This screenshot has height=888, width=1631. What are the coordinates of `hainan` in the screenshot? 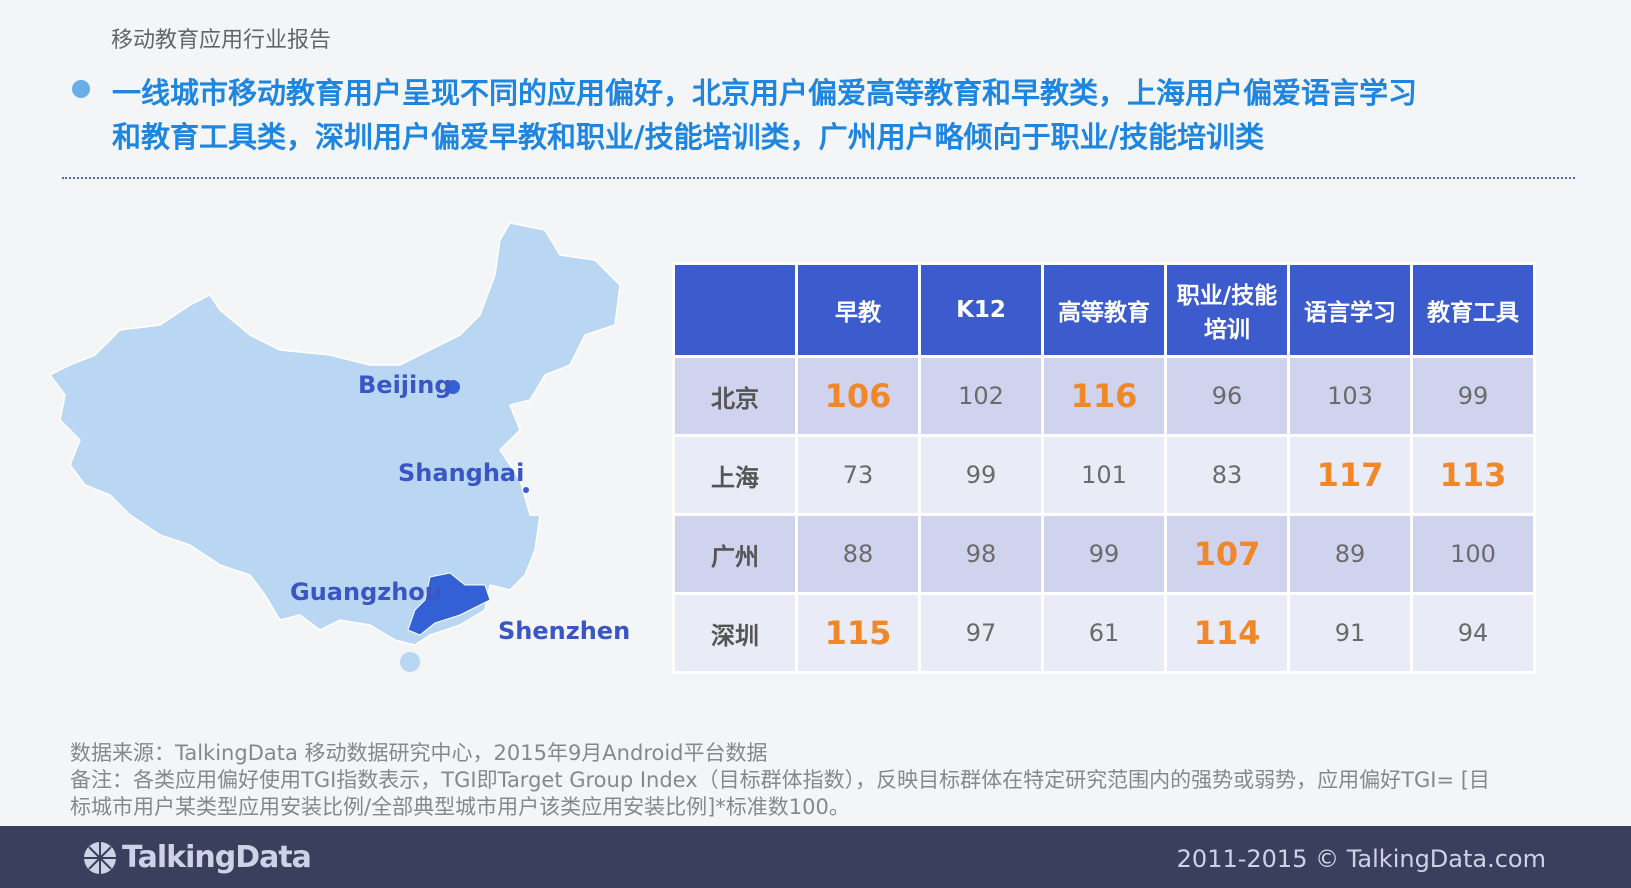 It's located at (410, 662).